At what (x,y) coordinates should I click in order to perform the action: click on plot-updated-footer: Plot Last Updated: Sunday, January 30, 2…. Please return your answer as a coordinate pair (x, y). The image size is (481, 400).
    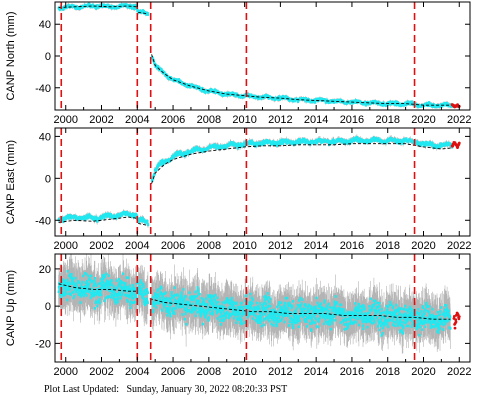
    Looking at the image, I should click on (165, 389).